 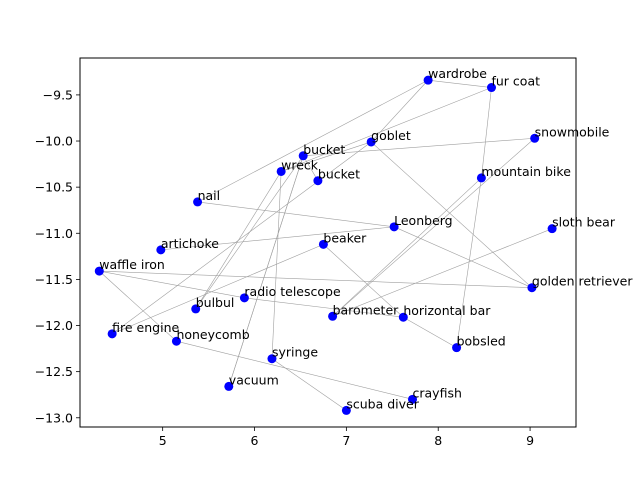 I want to click on x-tick-label: 5, so click(x=163, y=440).